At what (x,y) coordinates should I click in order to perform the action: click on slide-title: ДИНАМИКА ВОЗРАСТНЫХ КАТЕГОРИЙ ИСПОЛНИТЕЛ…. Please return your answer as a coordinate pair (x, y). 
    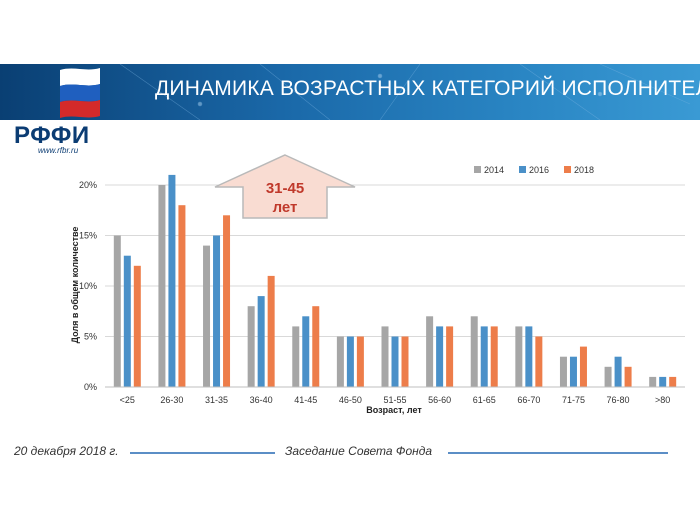
    Looking at the image, I should click on (427, 88).